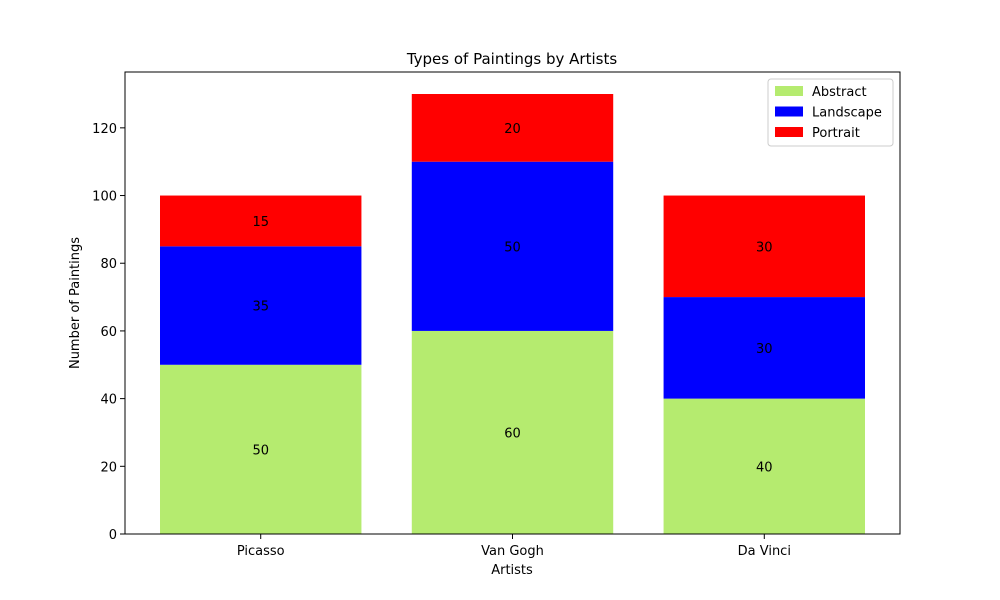 The width and height of the screenshot is (1000, 600). Describe the element at coordinates (512, 59) in the screenshot. I see `chart-title: Types of Paintings by Artists` at that location.